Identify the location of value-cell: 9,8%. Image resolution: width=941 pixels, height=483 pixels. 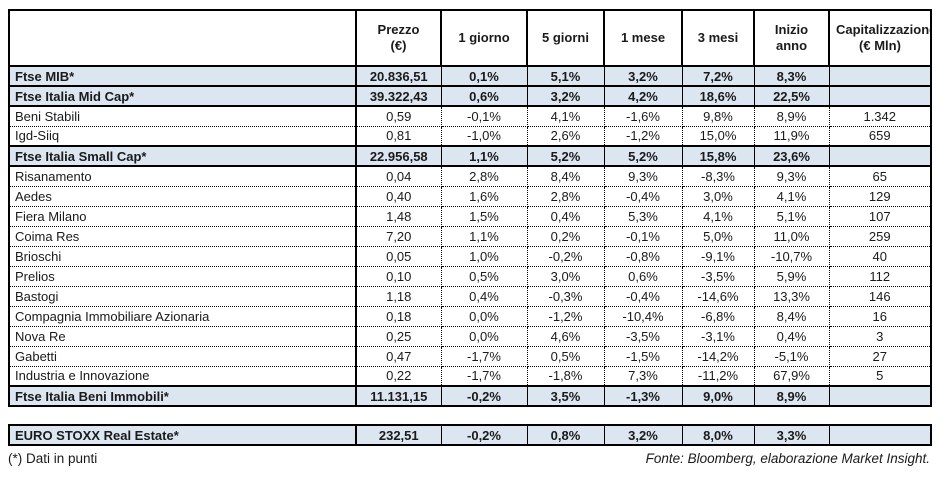
(718, 116).